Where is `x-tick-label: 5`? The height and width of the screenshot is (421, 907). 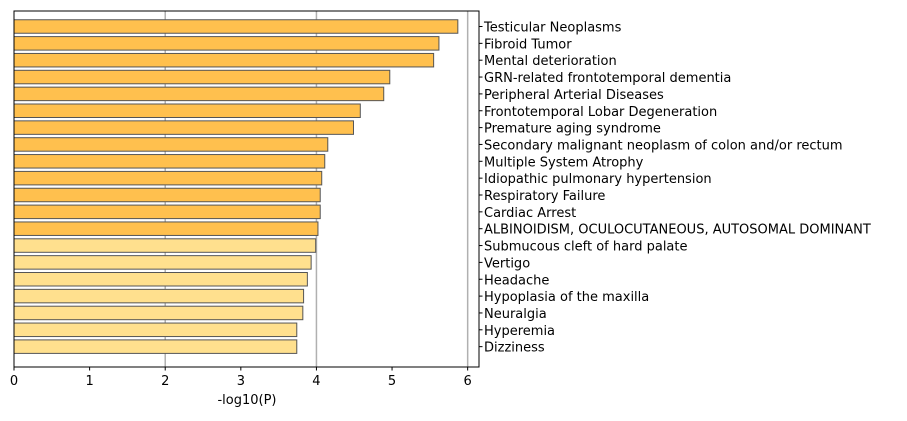
x-tick-label: 5 is located at coordinates (392, 381).